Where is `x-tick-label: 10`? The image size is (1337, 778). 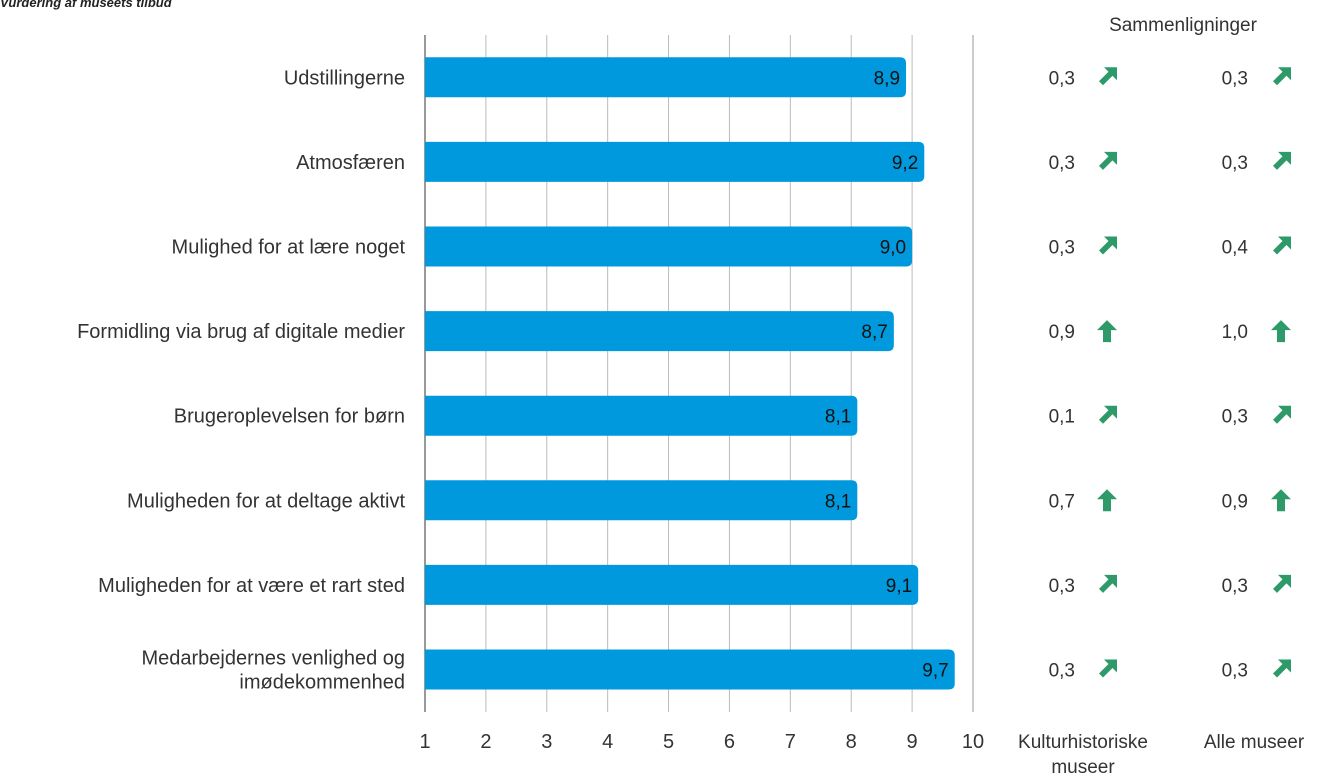 x-tick-label: 10 is located at coordinates (973, 742).